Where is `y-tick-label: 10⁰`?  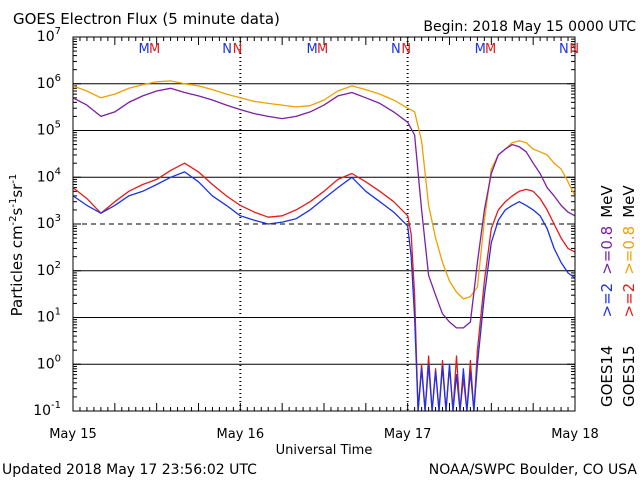 y-tick-label: 10⁰ is located at coordinates (49, 362).